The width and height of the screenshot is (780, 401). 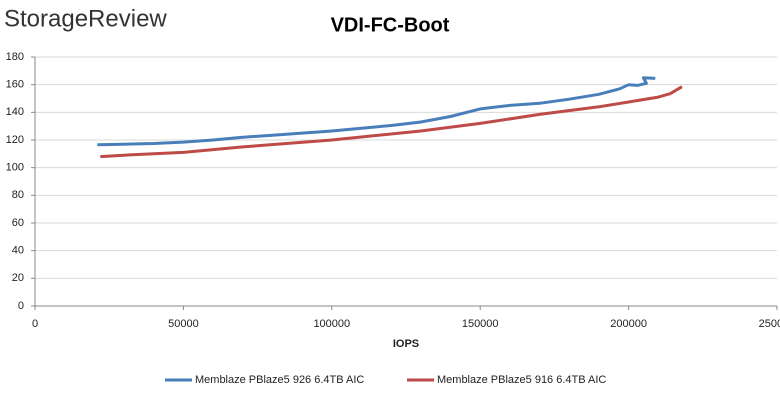 I want to click on legend-label: Memblaze PBlaze5 916 6.4TB AIC, so click(x=521, y=380).